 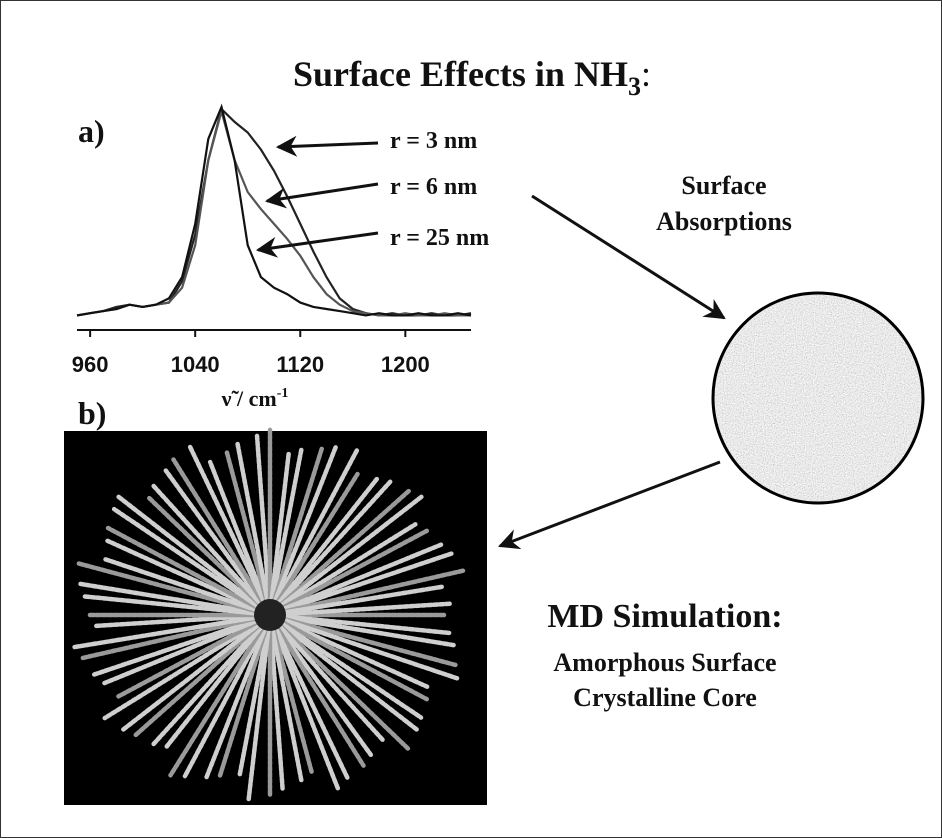 What do you see at coordinates (433, 141) in the screenshot?
I see `legend-label: r = 3 nm` at bounding box center [433, 141].